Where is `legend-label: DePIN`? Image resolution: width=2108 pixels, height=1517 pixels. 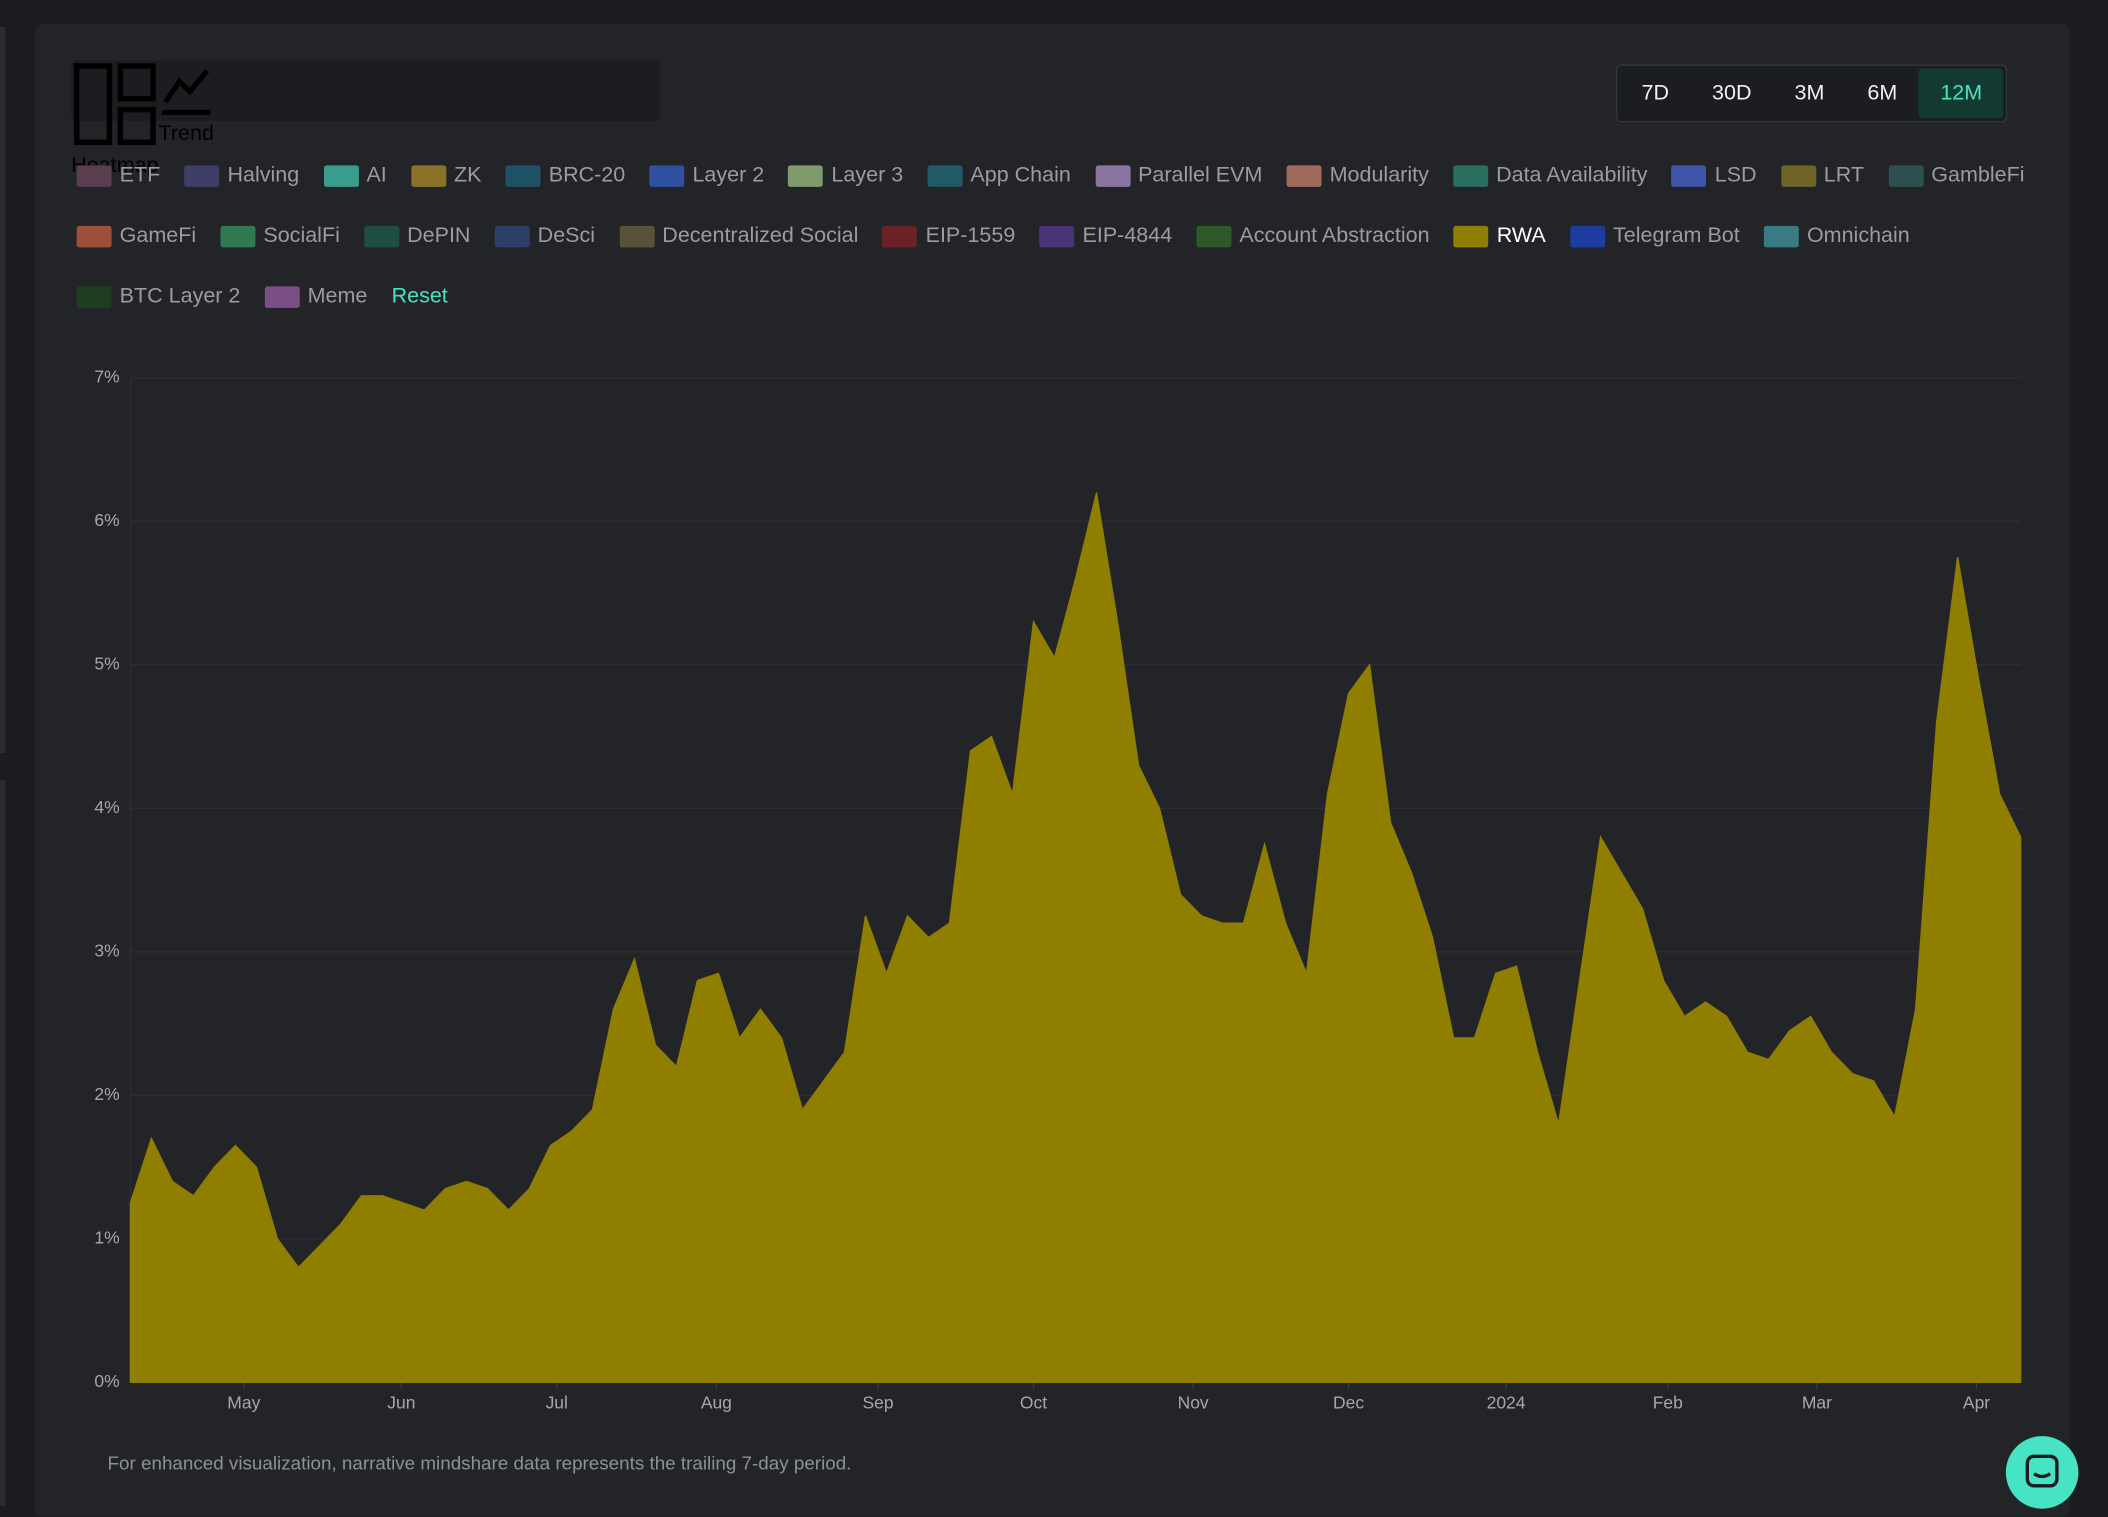
legend-label: DePIN is located at coordinates (439, 235).